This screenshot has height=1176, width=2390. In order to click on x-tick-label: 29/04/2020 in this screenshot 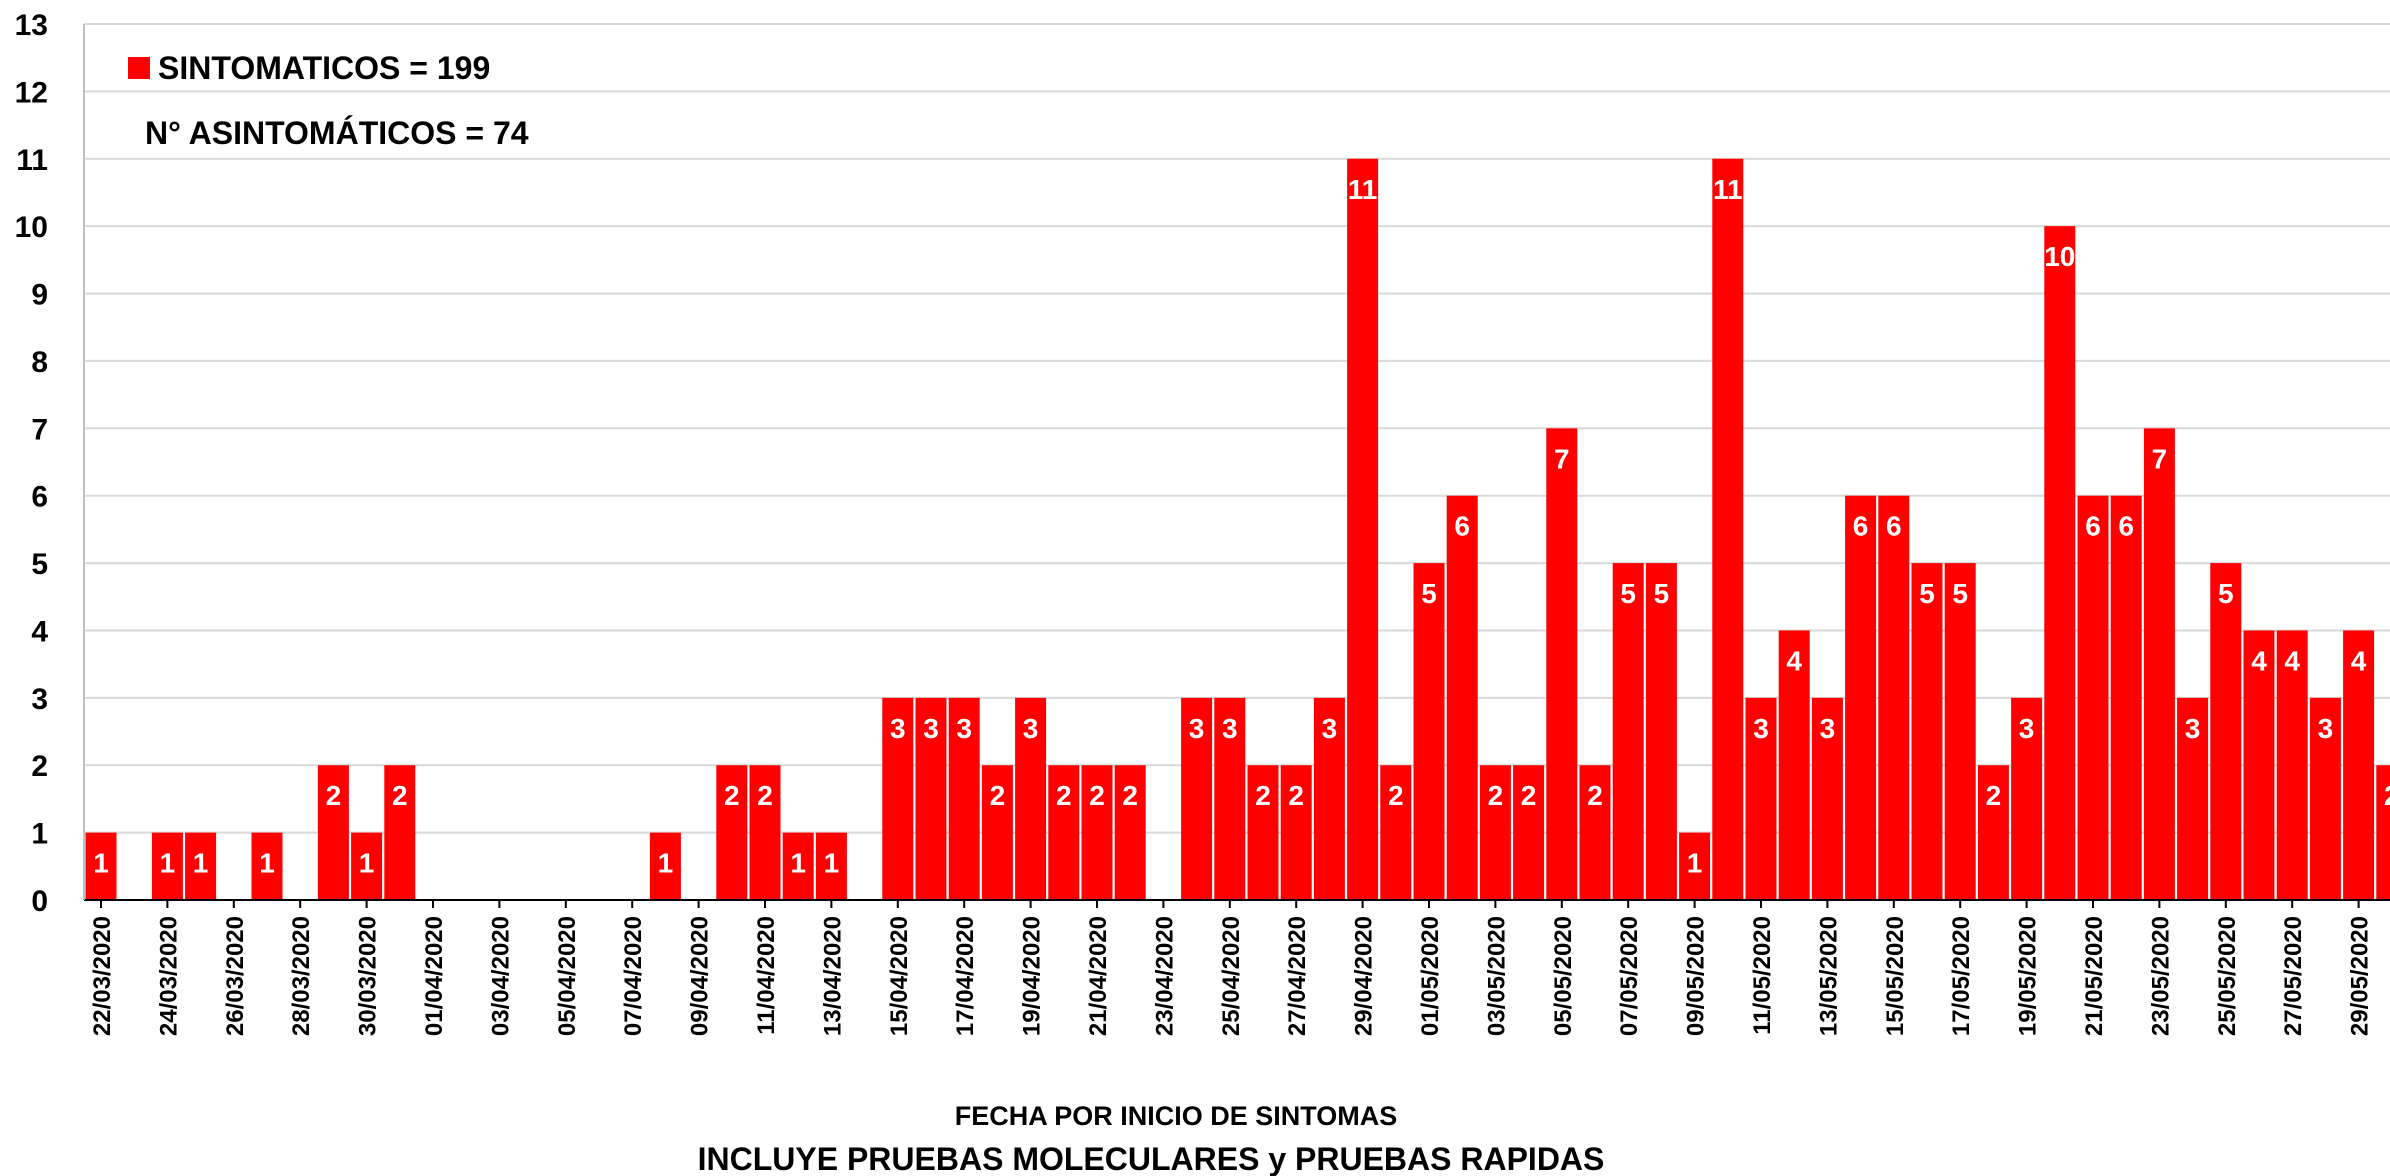, I will do `click(1364, 976)`.